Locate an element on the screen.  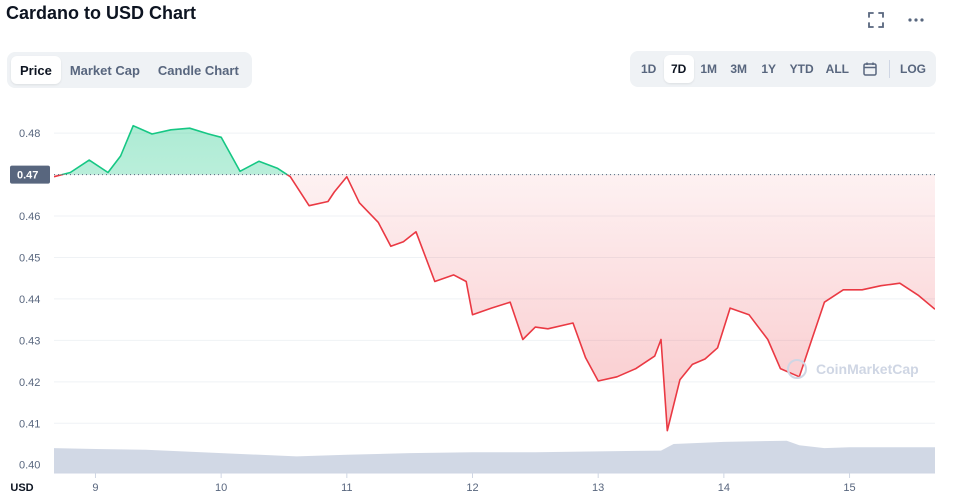
chart-type-tabs: Price Market Cap Candle Chart is located at coordinates (129, 70).